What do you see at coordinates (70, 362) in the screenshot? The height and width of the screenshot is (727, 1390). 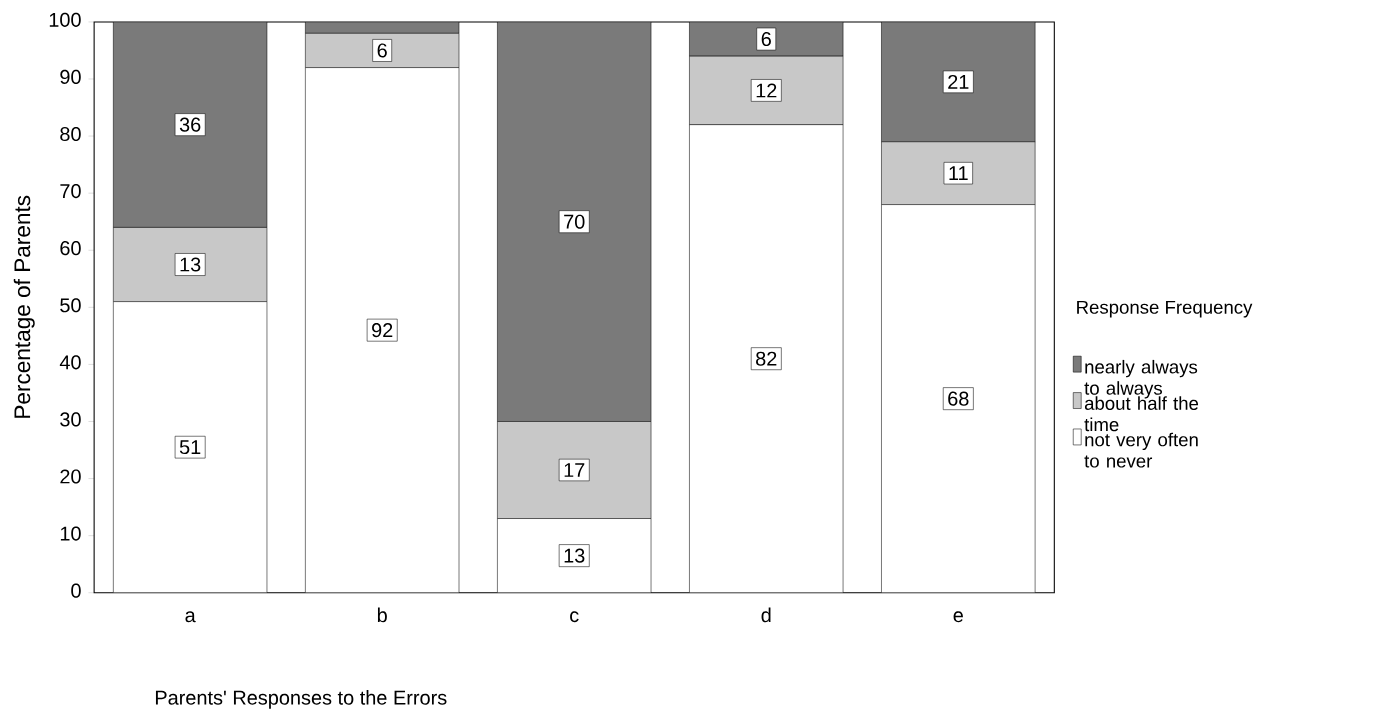 I see `y-tick-label: 40` at bounding box center [70, 362].